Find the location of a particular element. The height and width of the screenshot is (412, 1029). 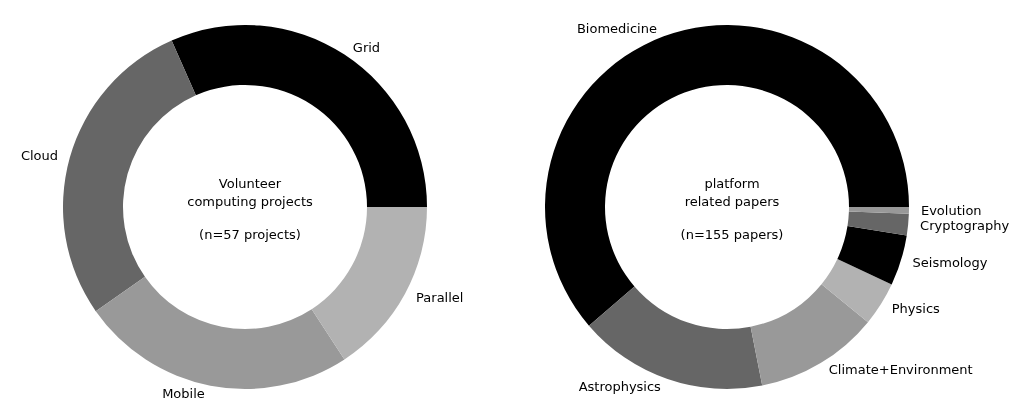

slice-label: Seismology is located at coordinates (950, 263).